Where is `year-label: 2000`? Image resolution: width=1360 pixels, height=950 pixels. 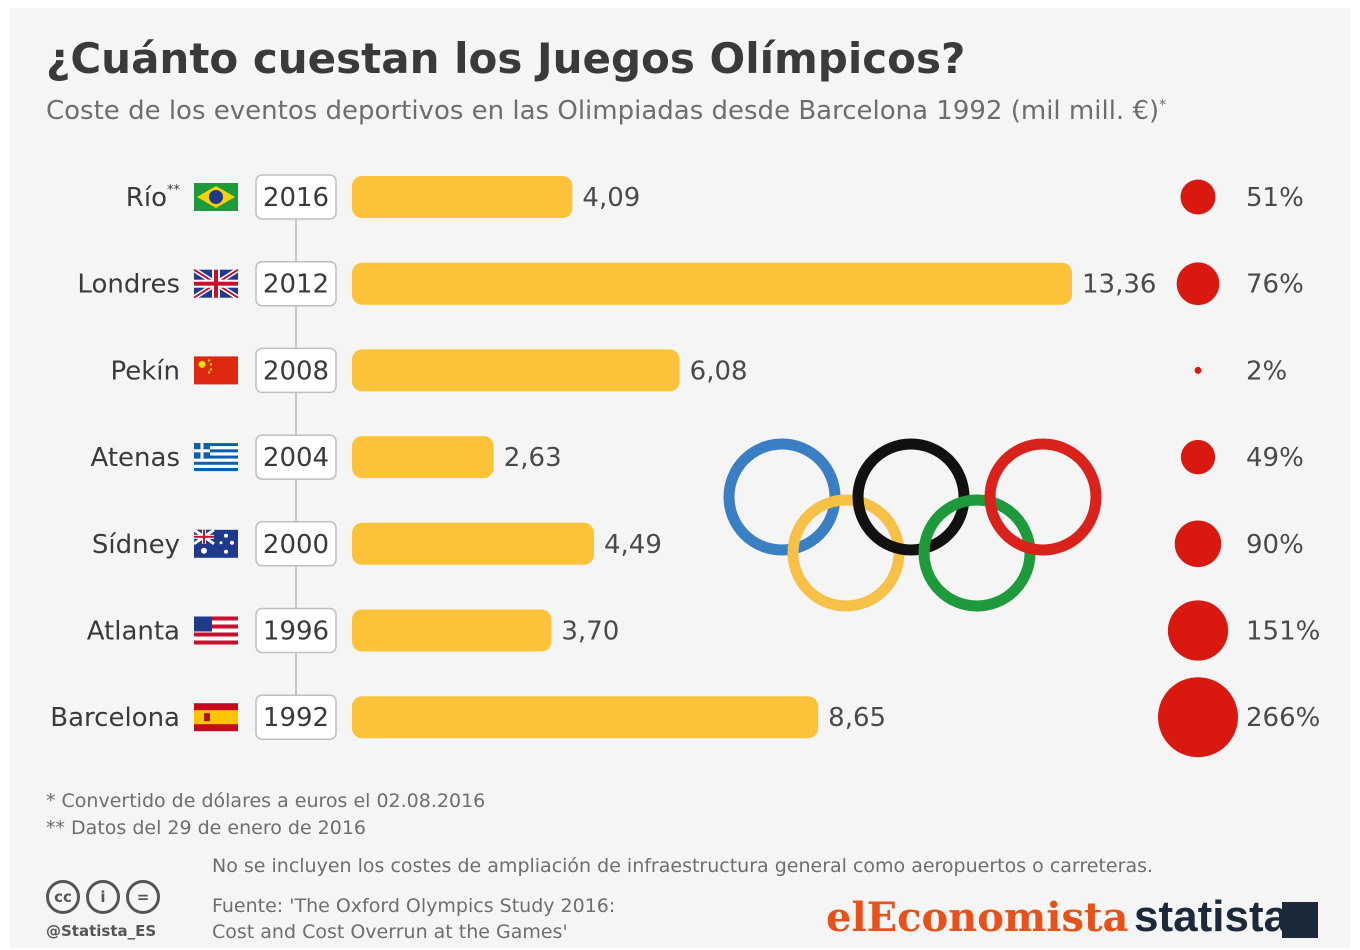
year-label: 2000 is located at coordinates (296, 545).